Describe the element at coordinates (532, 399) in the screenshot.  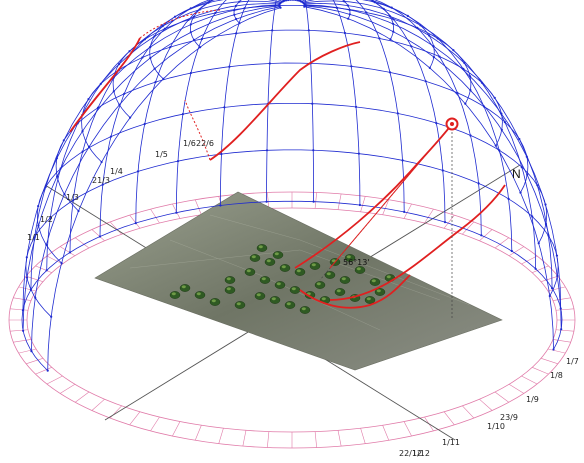
I see `date-label: 1/9` at that location.